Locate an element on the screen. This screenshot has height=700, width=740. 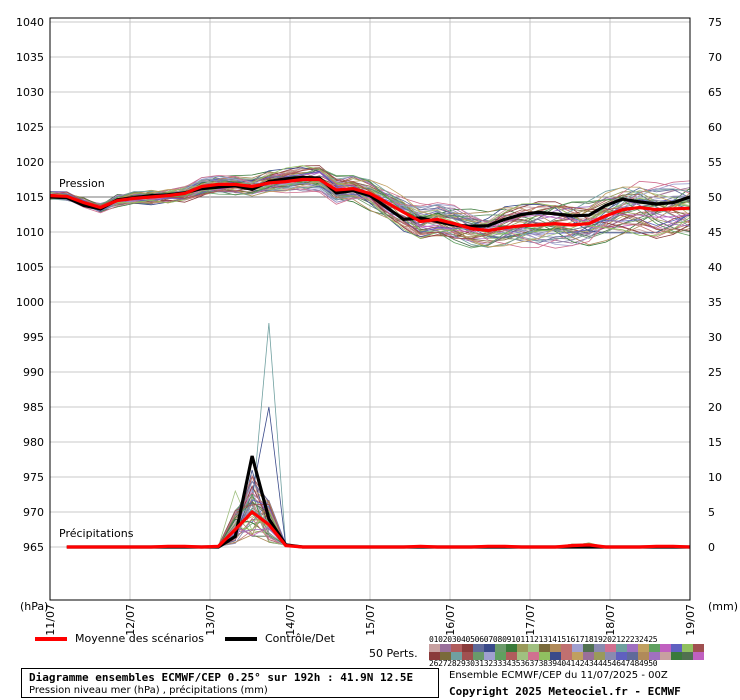
legend-mean: Moyenne des scénarios is located at coordinates (119, 638).